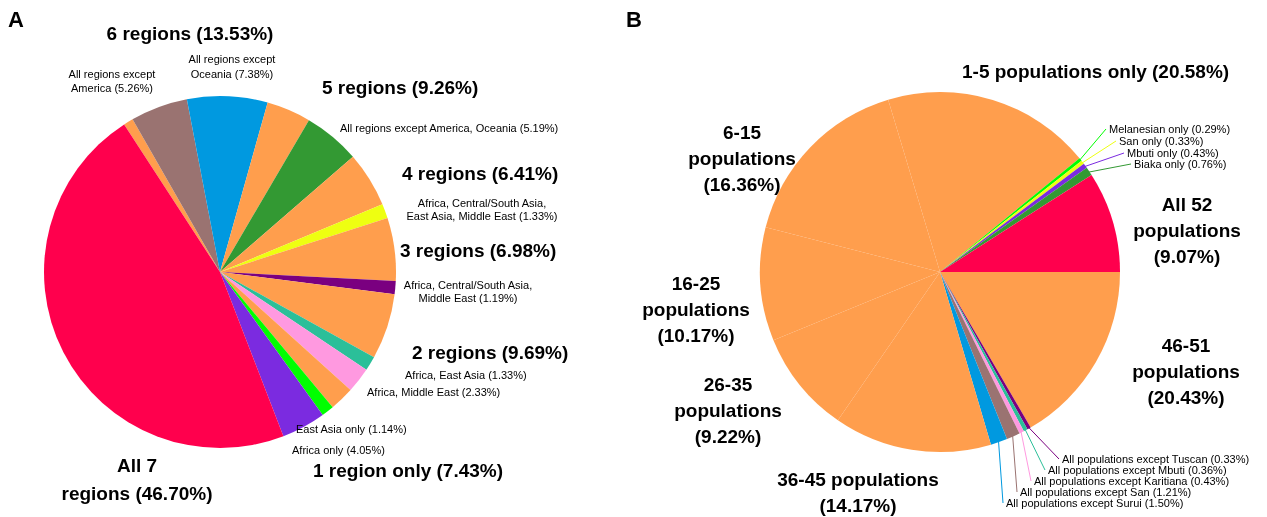 Image resolution: width=1267 pixels, height=517 pixels. Describe the element at coordinates (1132, 481) in the screenshot. I see `slice-label: All populations except Karitiana (0.43%)` at that location.